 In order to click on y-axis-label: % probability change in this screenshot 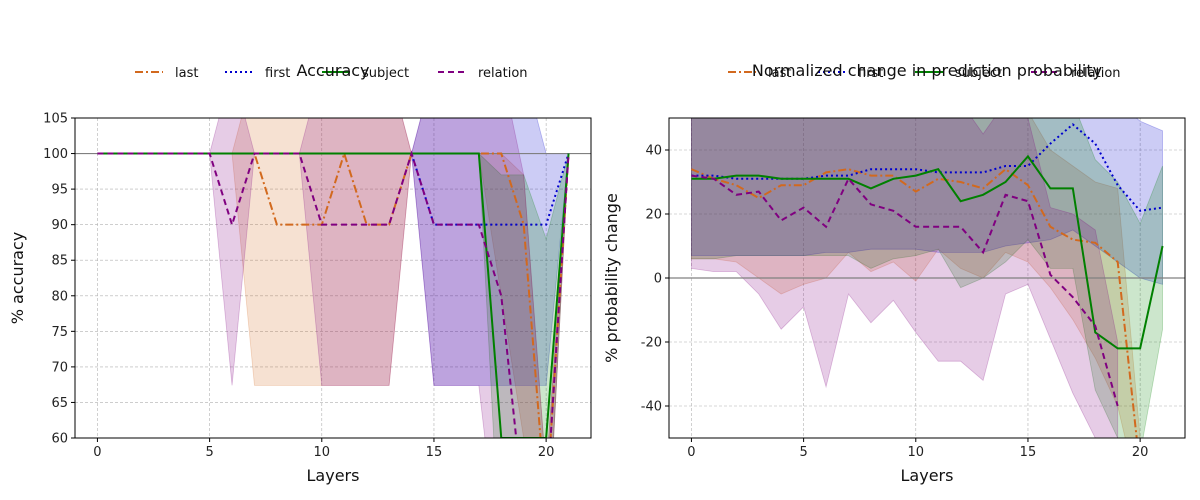, I will do `click(611, 278)`.